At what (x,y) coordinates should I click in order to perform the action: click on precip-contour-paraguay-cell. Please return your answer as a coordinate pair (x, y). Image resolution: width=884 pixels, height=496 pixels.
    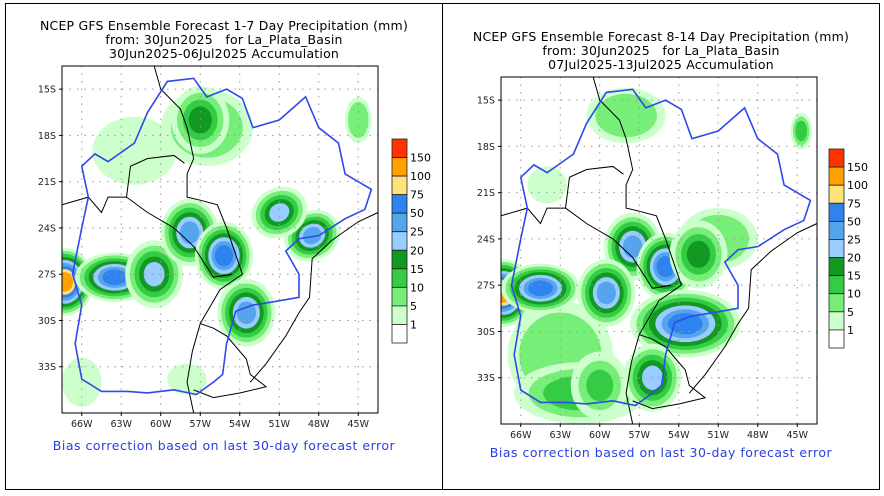
    Looking at the image, I should click on (190, 232).